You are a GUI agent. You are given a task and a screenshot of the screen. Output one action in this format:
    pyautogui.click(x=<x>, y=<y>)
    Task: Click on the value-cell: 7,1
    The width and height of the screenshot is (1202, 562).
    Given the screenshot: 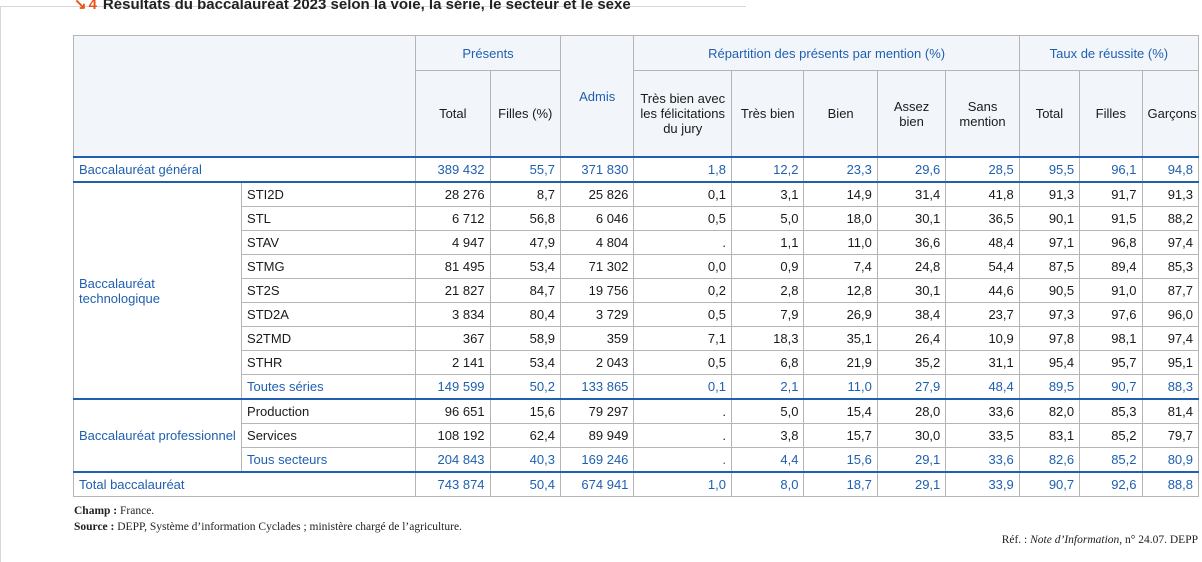 What is the action you would take?
    pyautogui.click(x=682, y=338)
    